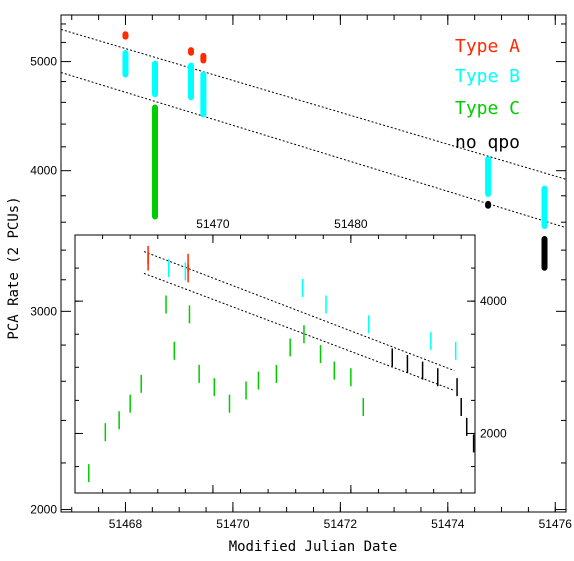 The width and height of the screenshot is (574, 561). What do you see at coordinates (43, 62) in the screenshot?
I see `main-y-tick-label: 5000` at bounding box center [43, 62].